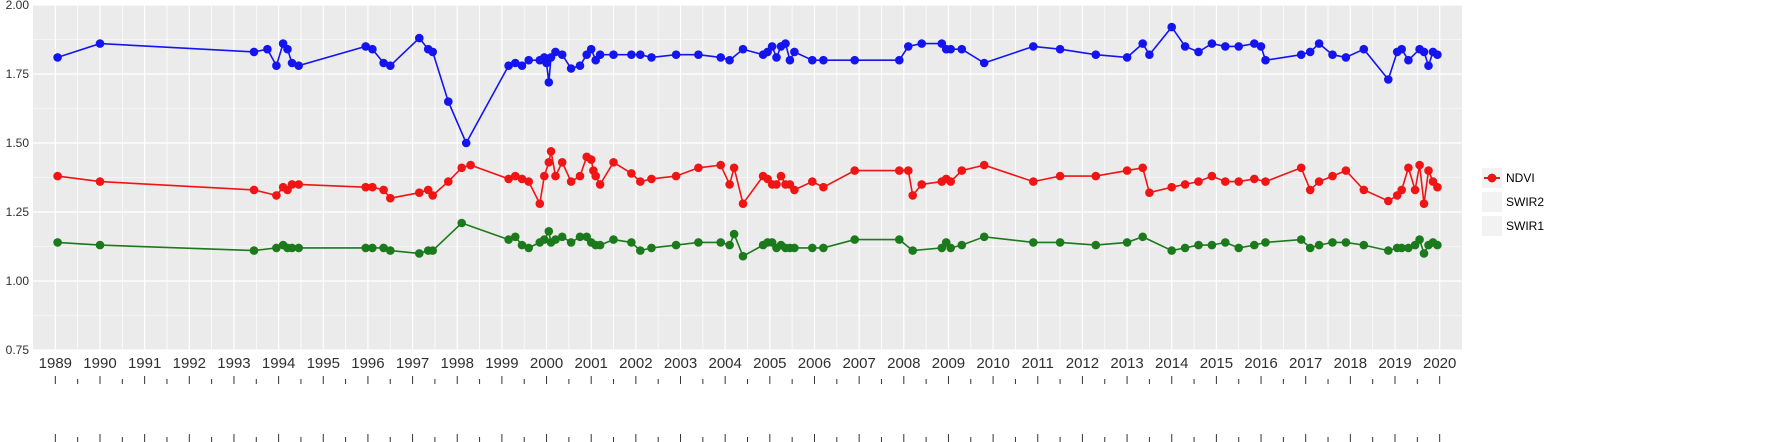  What do you see at coordinates (1394, 363) in the screenshot?
I see `x-tick-label: 2019` at bounding box center [1394, 363].